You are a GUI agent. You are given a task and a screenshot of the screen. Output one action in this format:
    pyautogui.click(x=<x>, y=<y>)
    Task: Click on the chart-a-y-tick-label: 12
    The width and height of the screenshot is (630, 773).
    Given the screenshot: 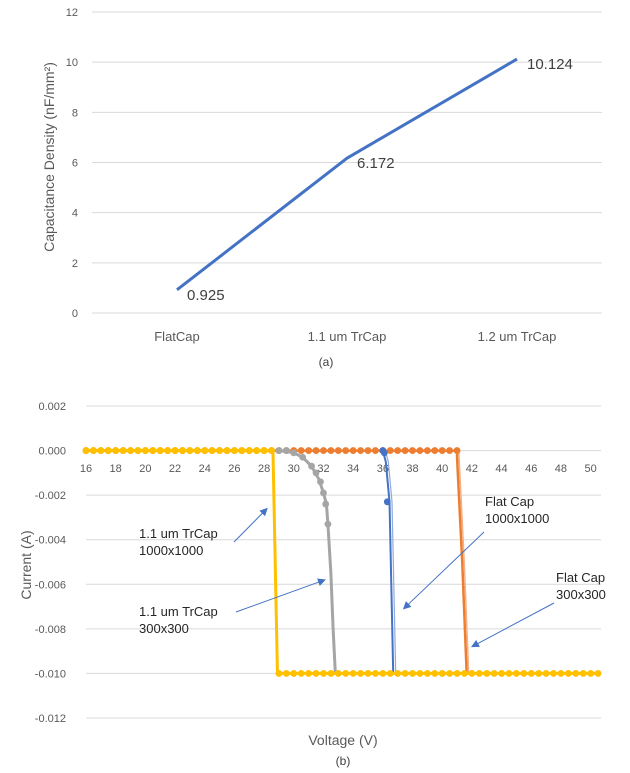 What is the action you would take?
    pyautogui.click(x=72, y=13)
    